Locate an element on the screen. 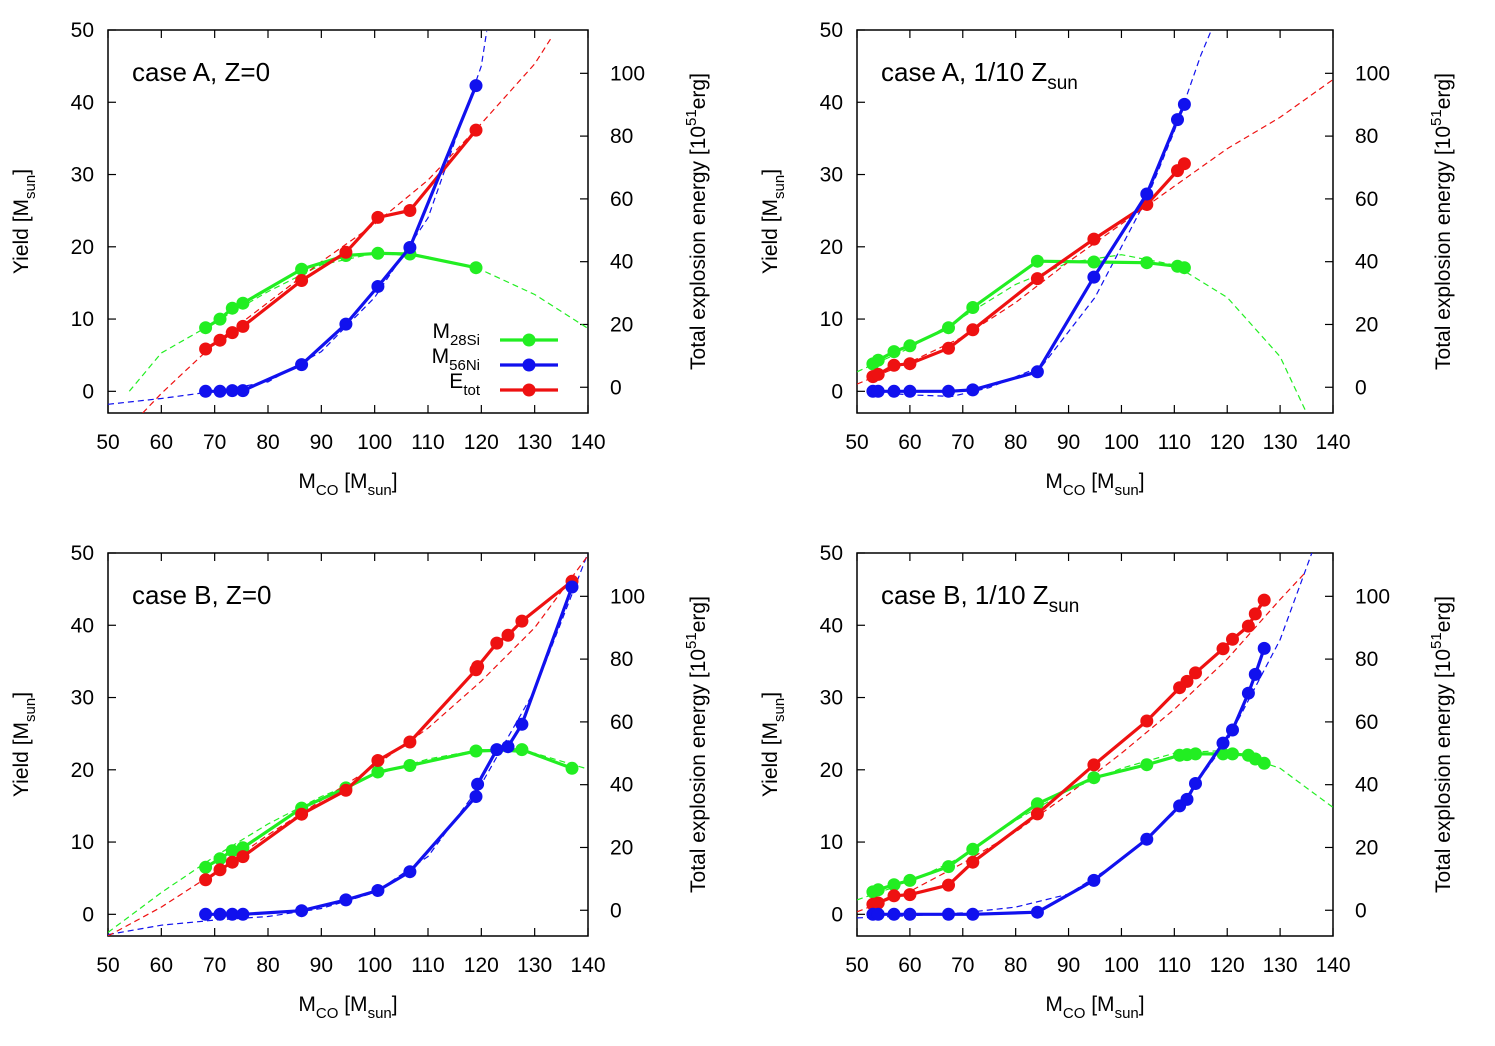  panel-title: case A, 1/10 Zsun is located at coordinates (979, 75).